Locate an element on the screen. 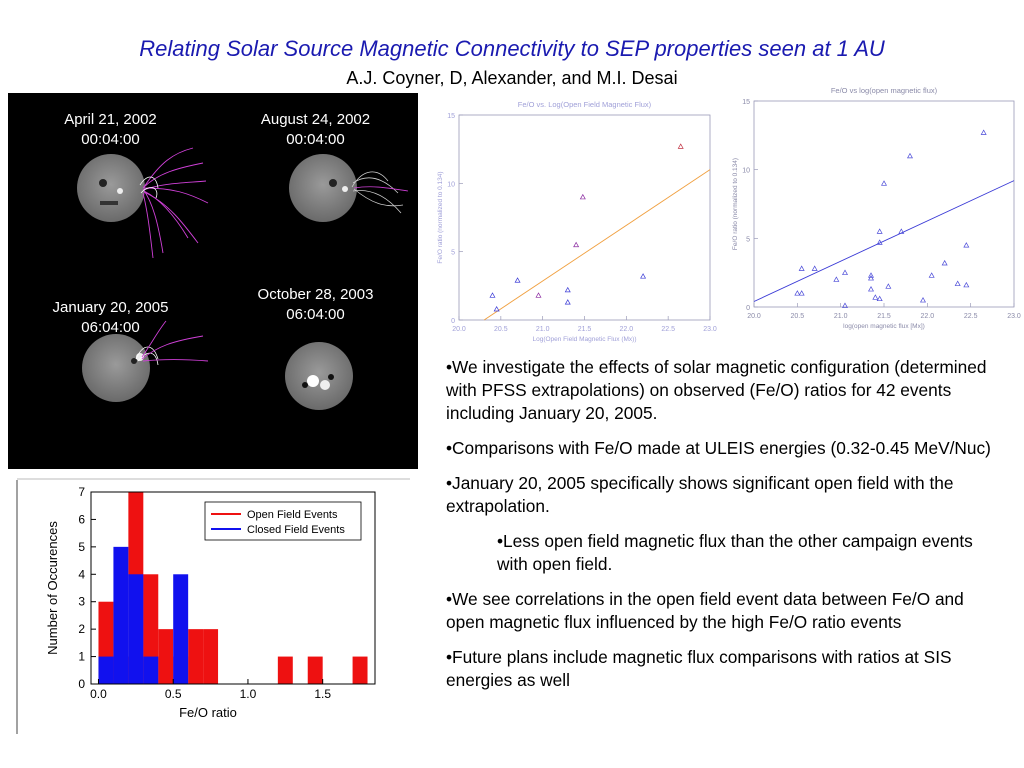  event-date: August 24, 2002 is located at coordinates (315, 119).